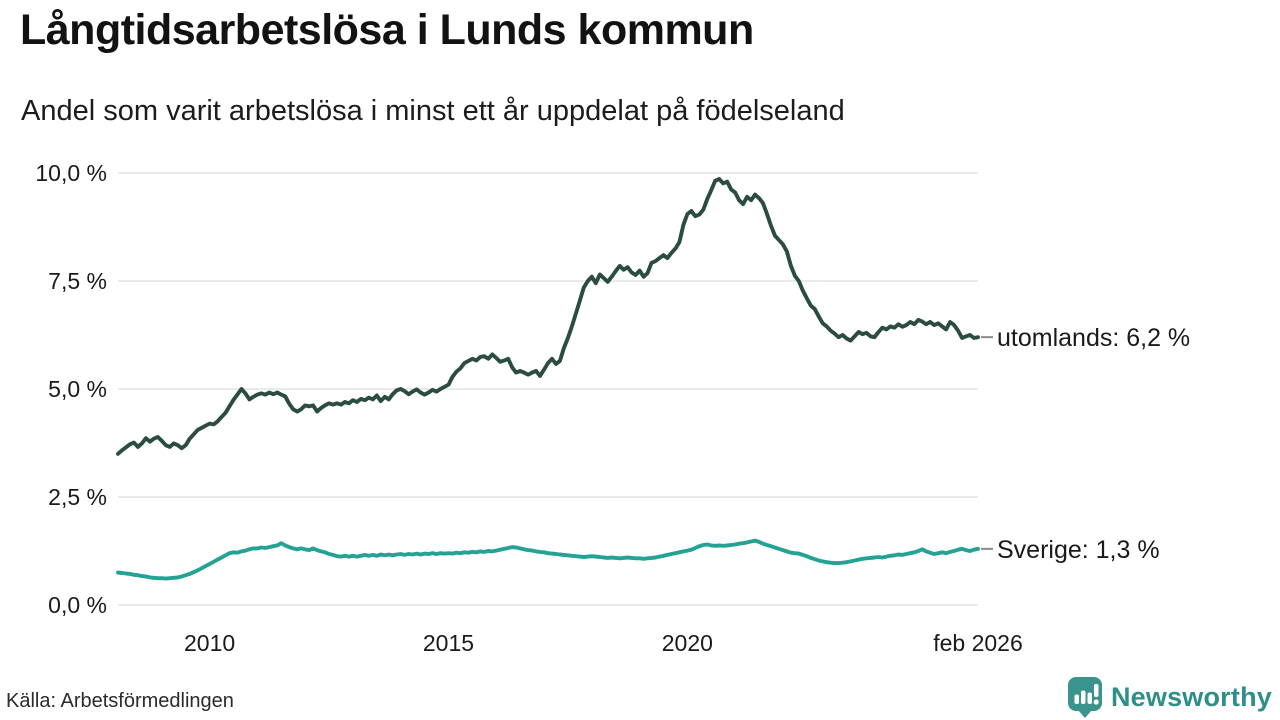  Describe the element at coordinates (209, 643) in the screenshot. I see `x-tick-label: 2010` at that location.